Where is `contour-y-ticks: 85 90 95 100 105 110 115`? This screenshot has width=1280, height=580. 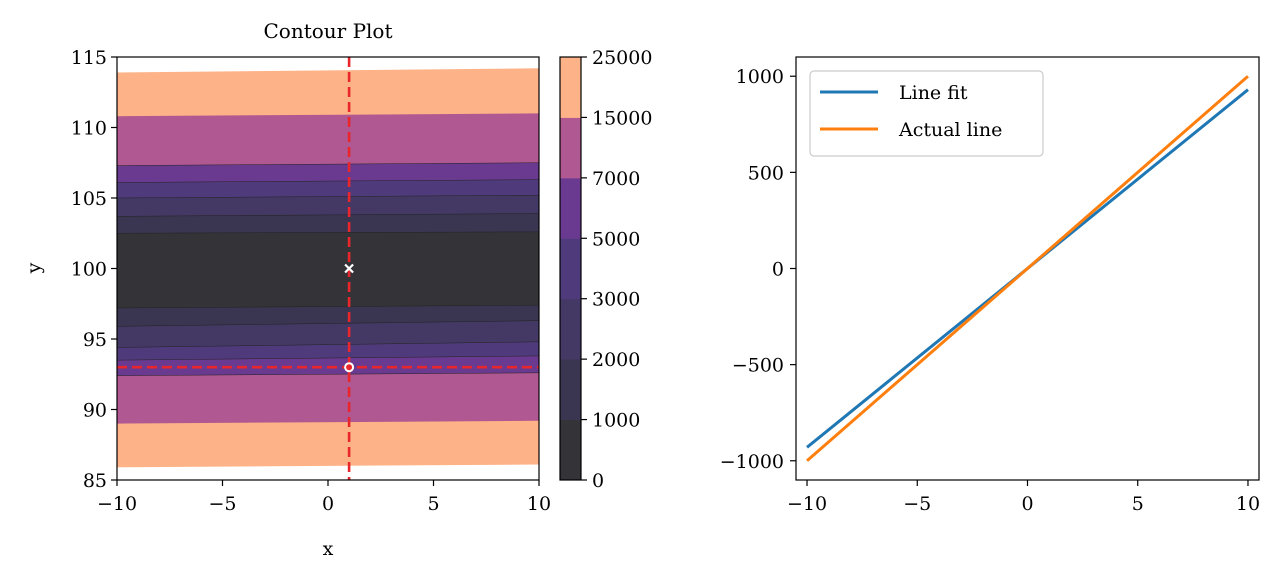 contour-y-ticks: 85 90 95 100 105 110 115 is located at coordinates (94, 269).